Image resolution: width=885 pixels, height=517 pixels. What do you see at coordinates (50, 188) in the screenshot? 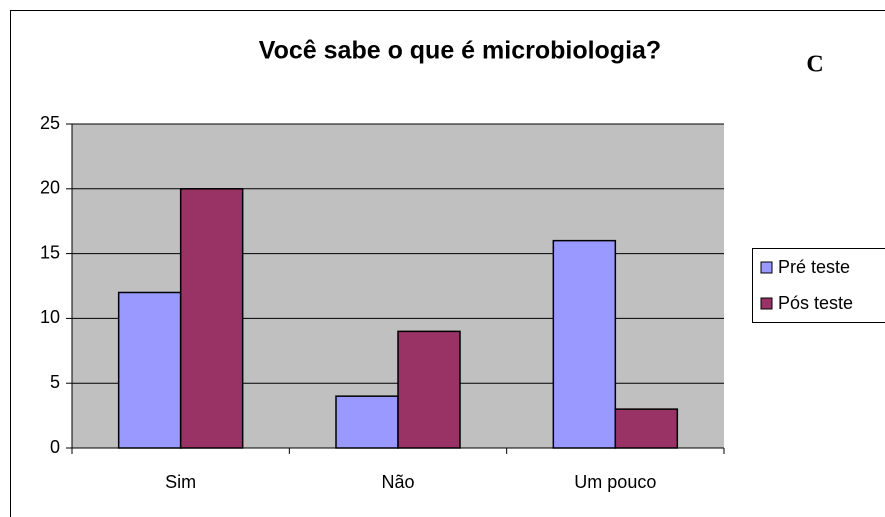
I see `y-tick-label: 20` at bounding box center [50, 188].